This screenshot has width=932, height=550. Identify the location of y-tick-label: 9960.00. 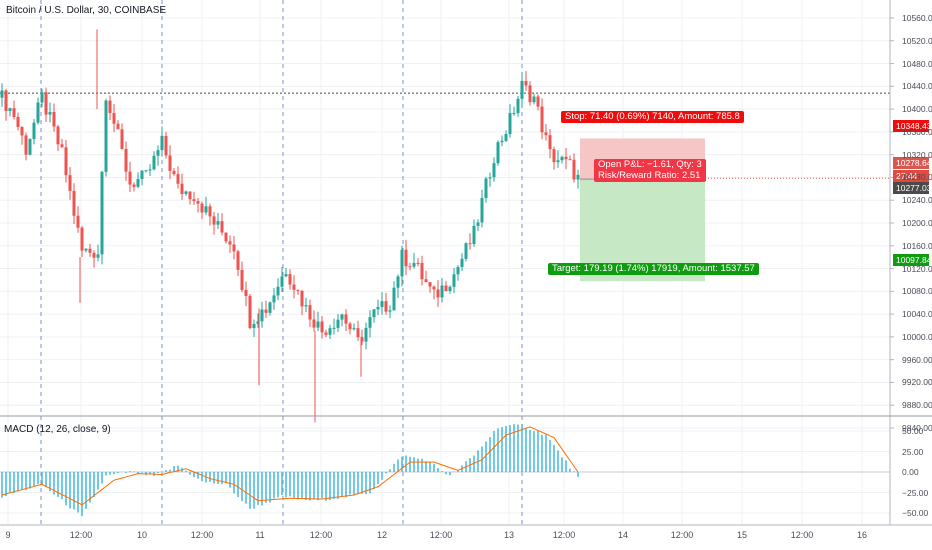
(917, 359).